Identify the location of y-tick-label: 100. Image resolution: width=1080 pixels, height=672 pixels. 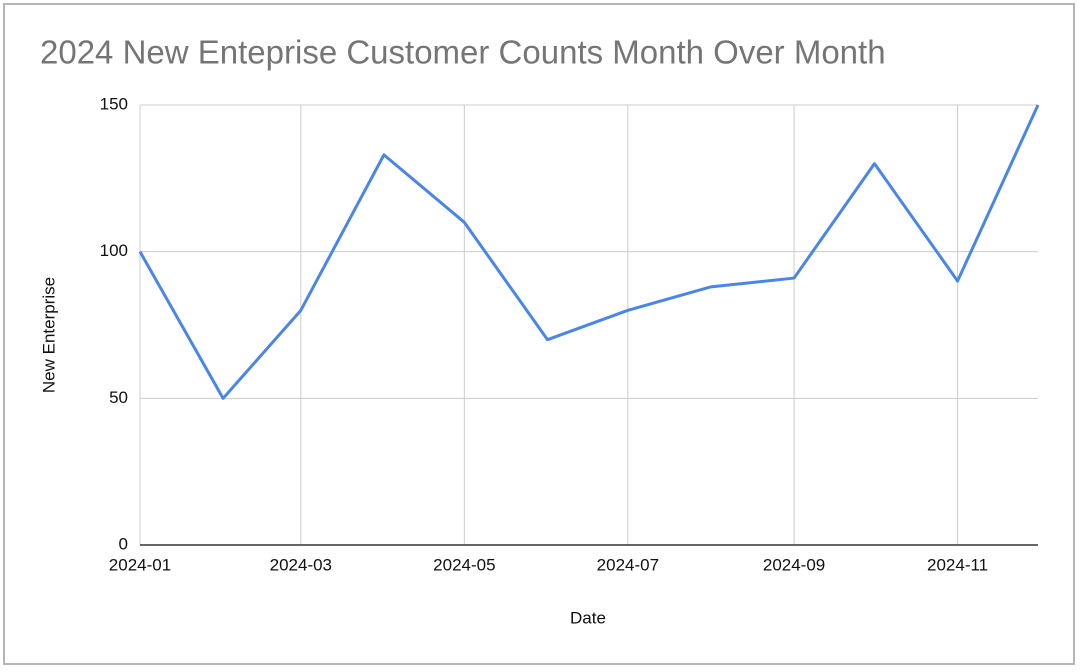
(114, 250).